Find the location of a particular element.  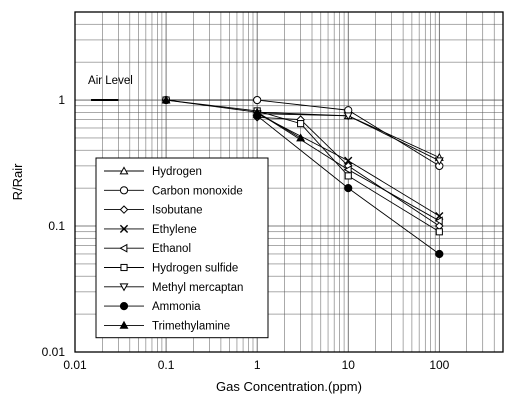

legend-label-ethylene: Ethylene is located at coordinates (174, 230).